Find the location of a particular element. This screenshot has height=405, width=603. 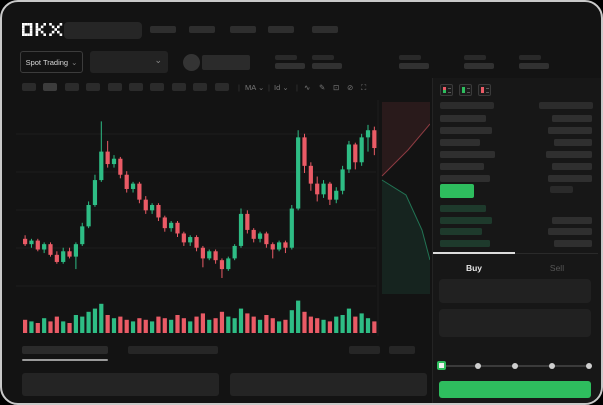

orders-tab is located at coordinates (173, 350).